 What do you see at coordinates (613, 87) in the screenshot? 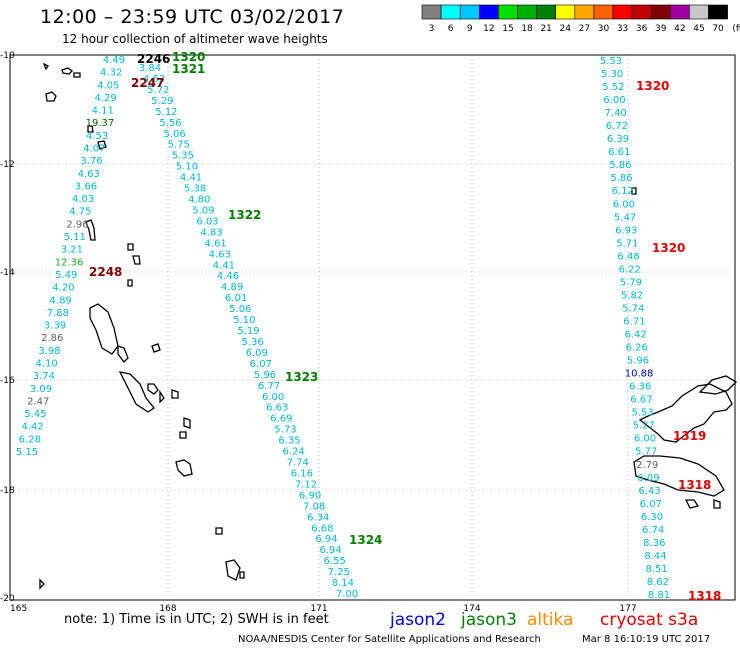
I see `wave-height-value: 5.52` at bounding box center [613, 87].